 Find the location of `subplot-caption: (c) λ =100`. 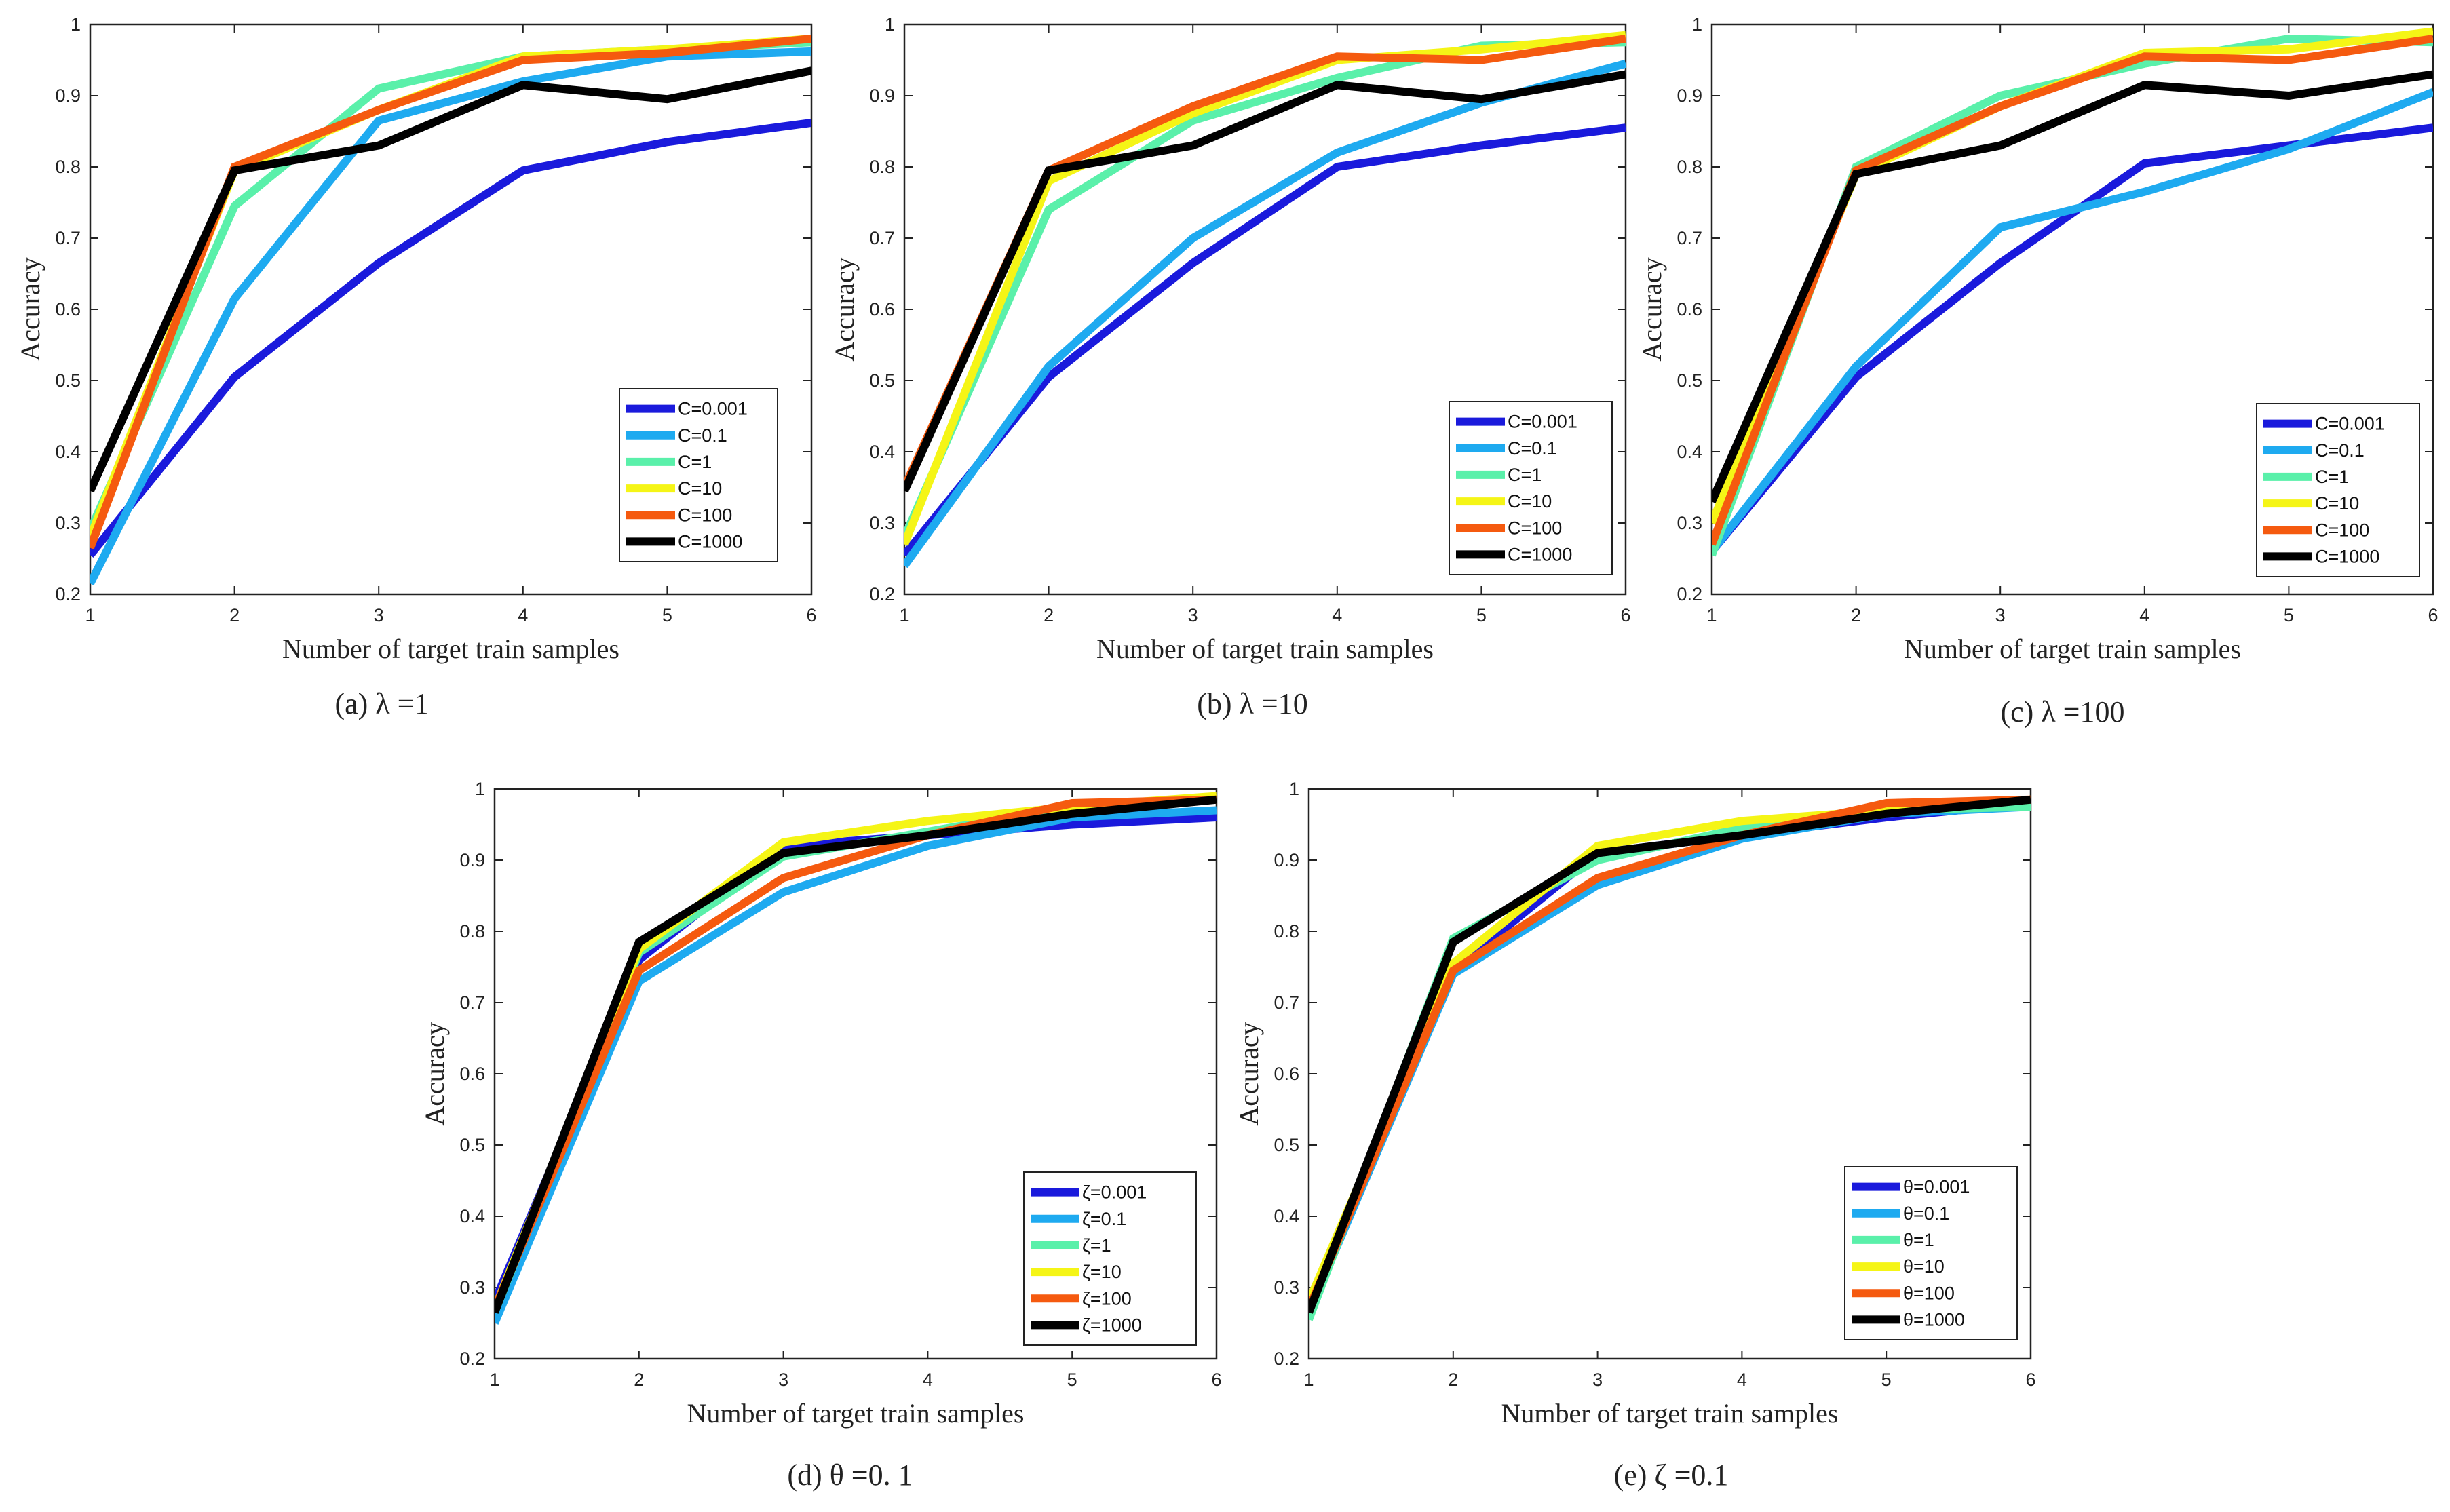

subplot-caption: (c) λ =100 is located at coordinates (2063, 712).